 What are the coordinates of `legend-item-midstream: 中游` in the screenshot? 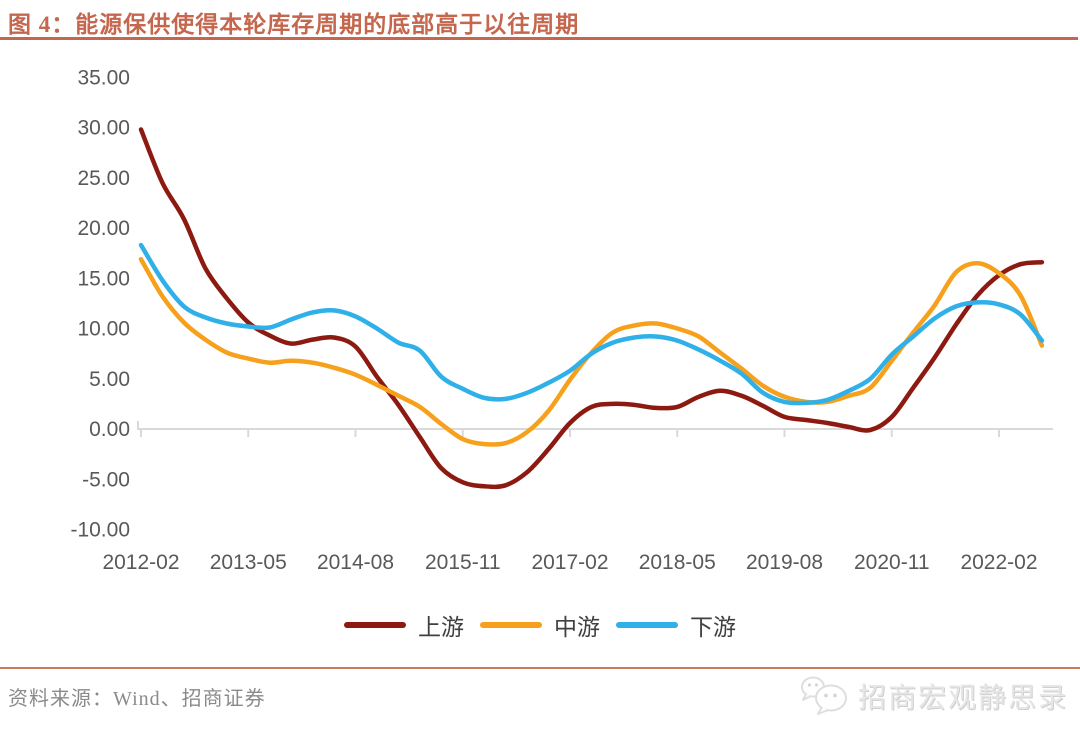 It's located at (540, 625).